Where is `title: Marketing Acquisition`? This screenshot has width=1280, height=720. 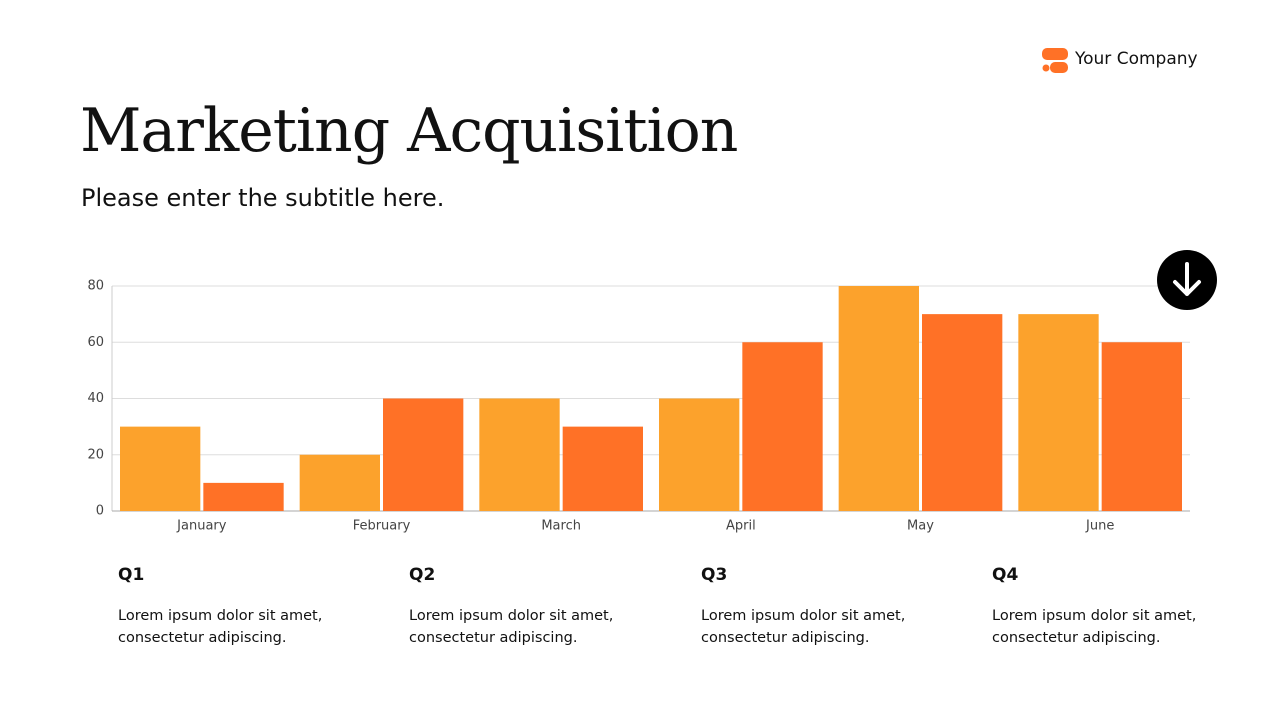 title: Marketing Acquisition is located at coordinates (409, 131).